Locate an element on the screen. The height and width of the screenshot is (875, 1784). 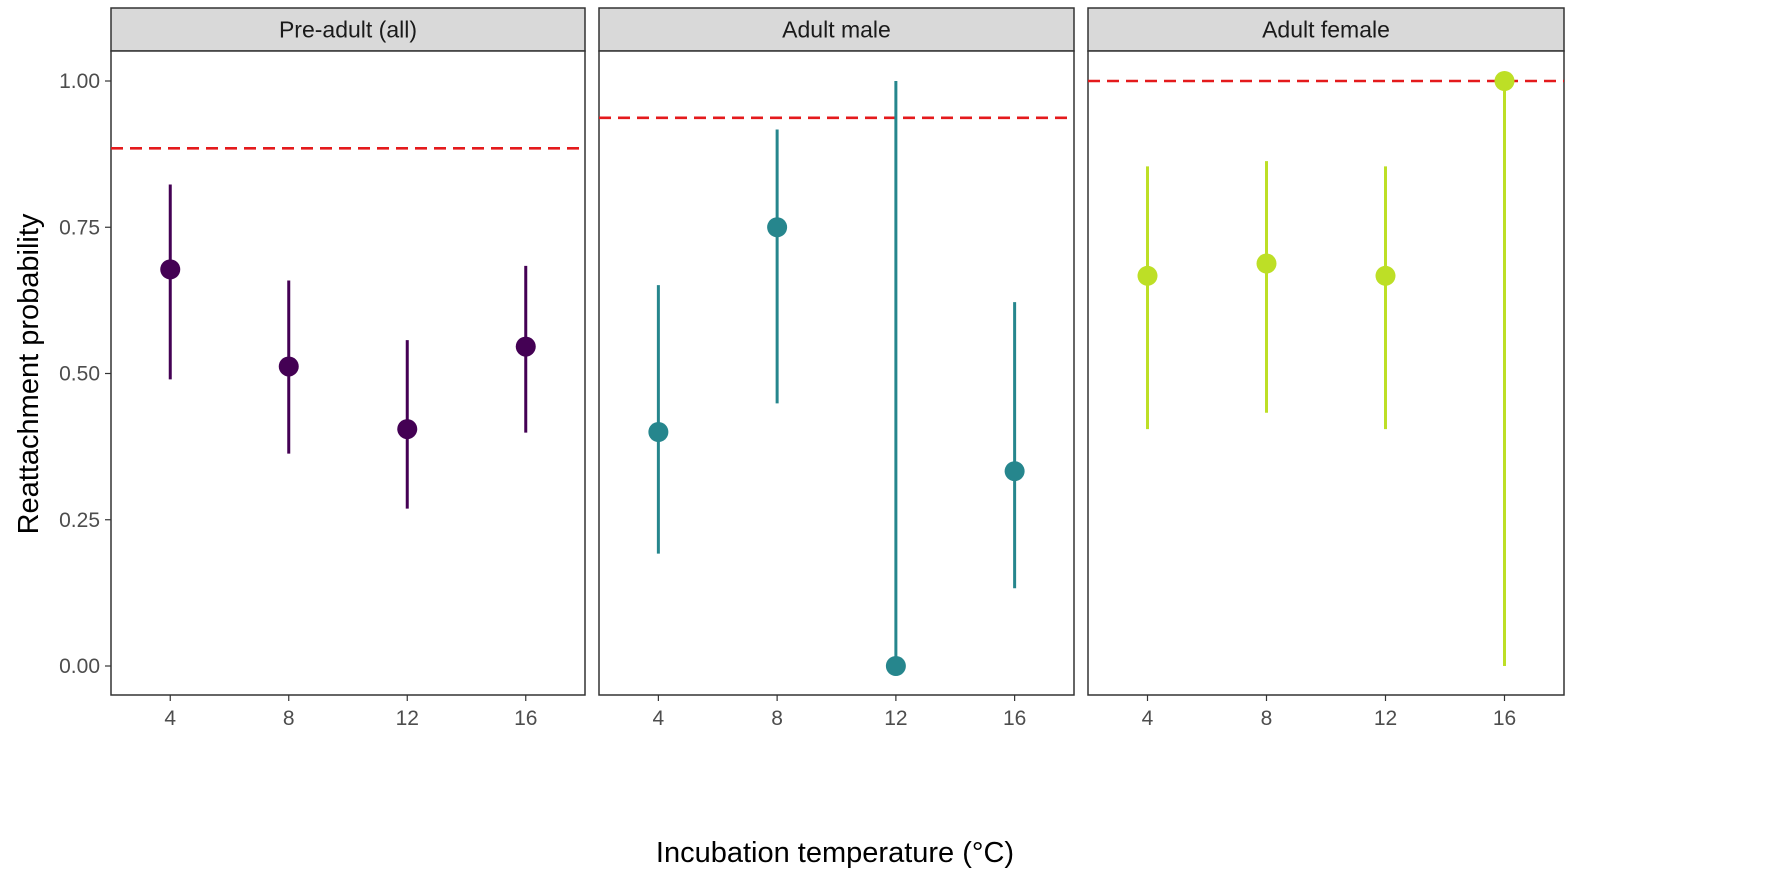
x-axis-title: Incubation temperature (°C) is located at coordinates (835, 853).